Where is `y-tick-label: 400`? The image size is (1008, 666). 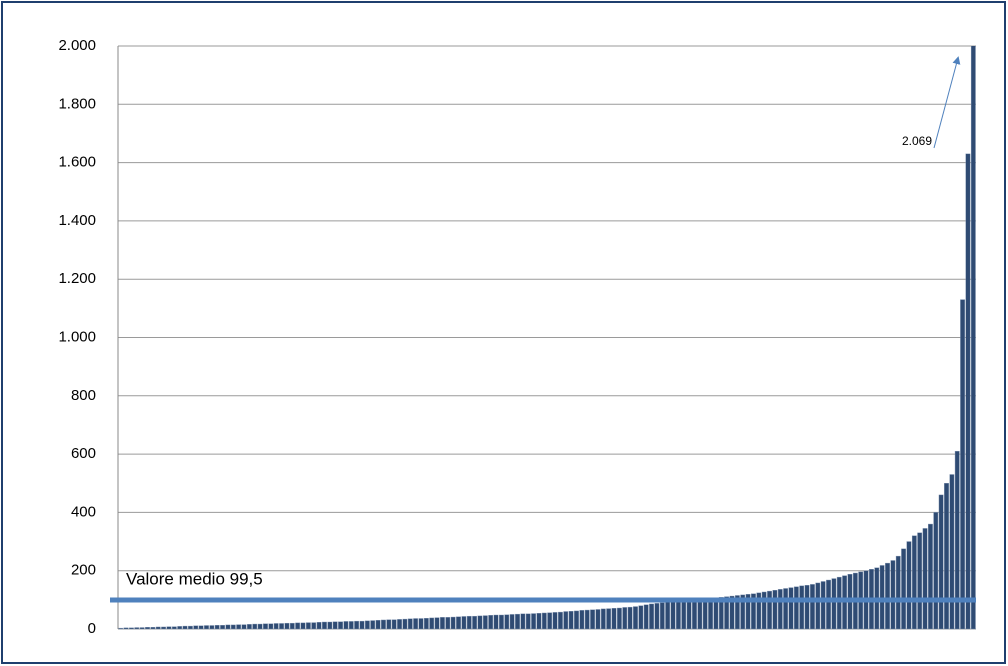 y-tick-label: 400 is located at coordinates (83, 511).